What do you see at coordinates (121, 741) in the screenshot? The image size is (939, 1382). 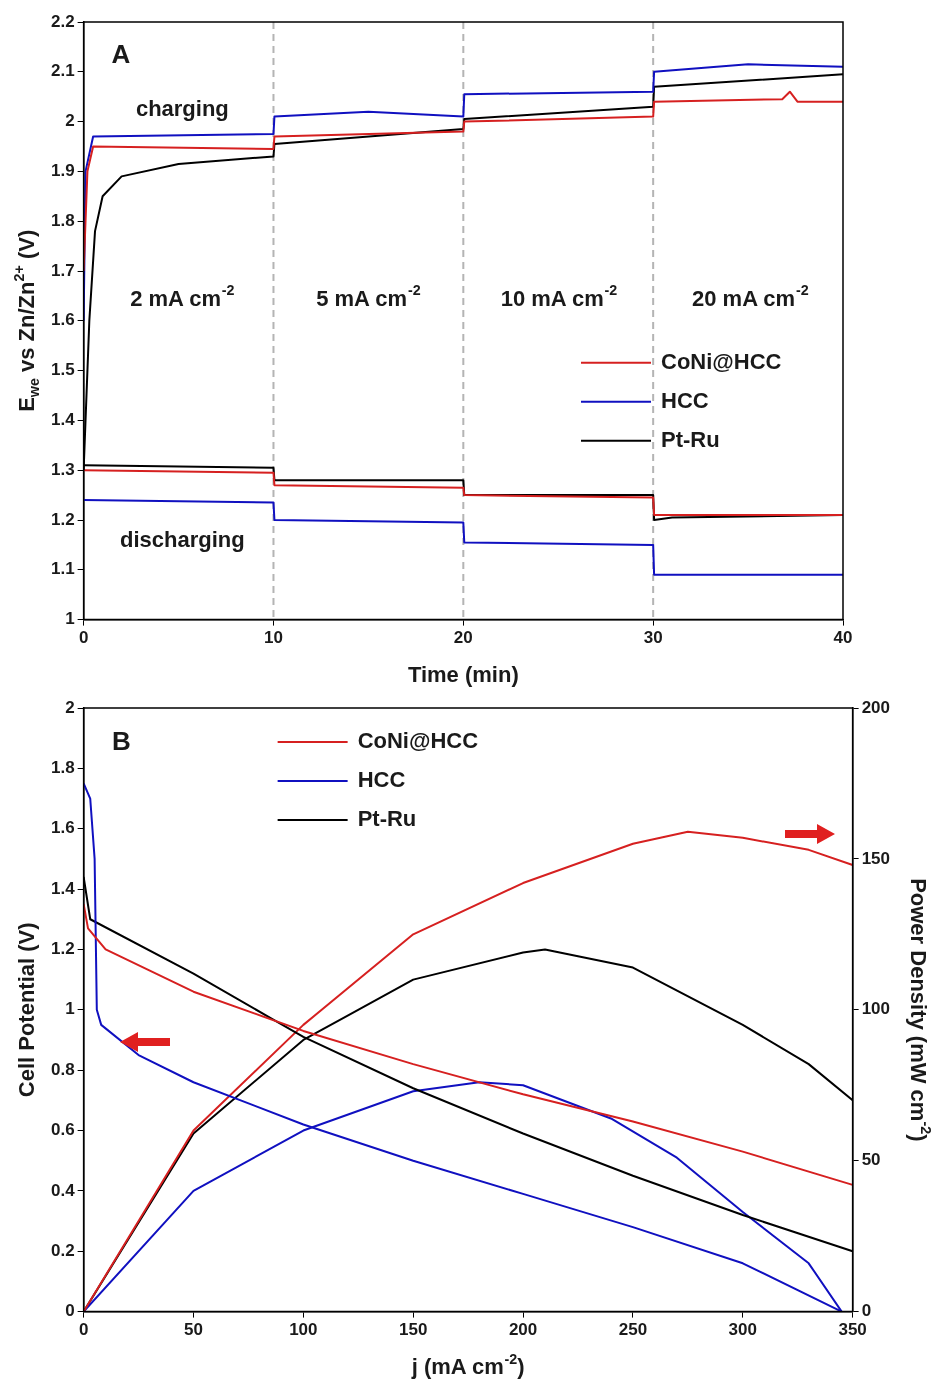 I see `annotation: B` at bounding box center [121, 741].